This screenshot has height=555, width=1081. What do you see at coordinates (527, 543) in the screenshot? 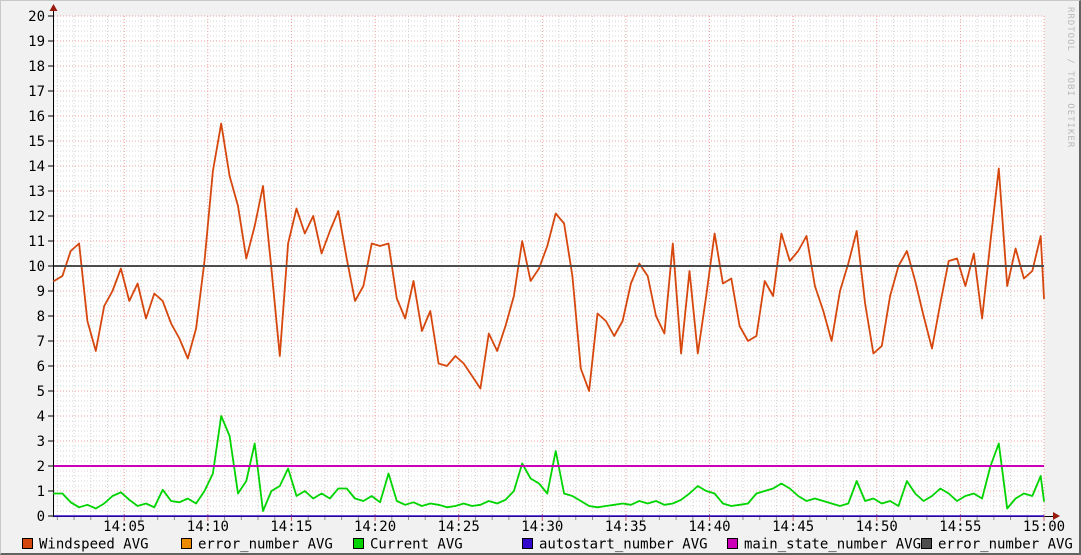
I see `autostart-number-legend-swatch` at bounding box center [527, 543].